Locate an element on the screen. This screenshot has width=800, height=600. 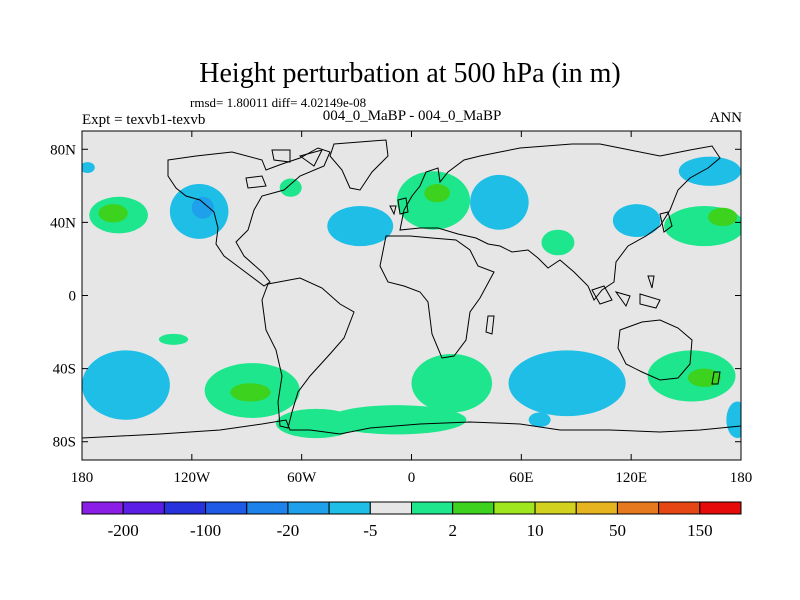
coastline-antarctica is located at coordinates (411, 429).